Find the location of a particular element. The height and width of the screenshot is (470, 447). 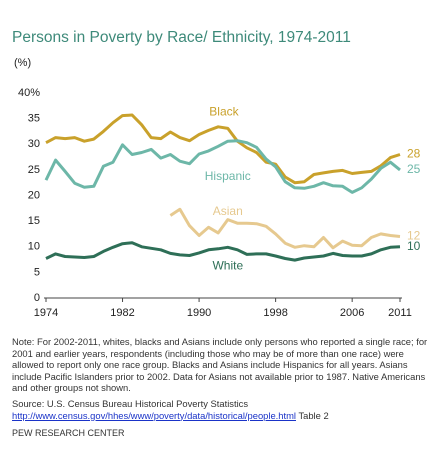

series-label: Asian is located at coordinates (228, 211).